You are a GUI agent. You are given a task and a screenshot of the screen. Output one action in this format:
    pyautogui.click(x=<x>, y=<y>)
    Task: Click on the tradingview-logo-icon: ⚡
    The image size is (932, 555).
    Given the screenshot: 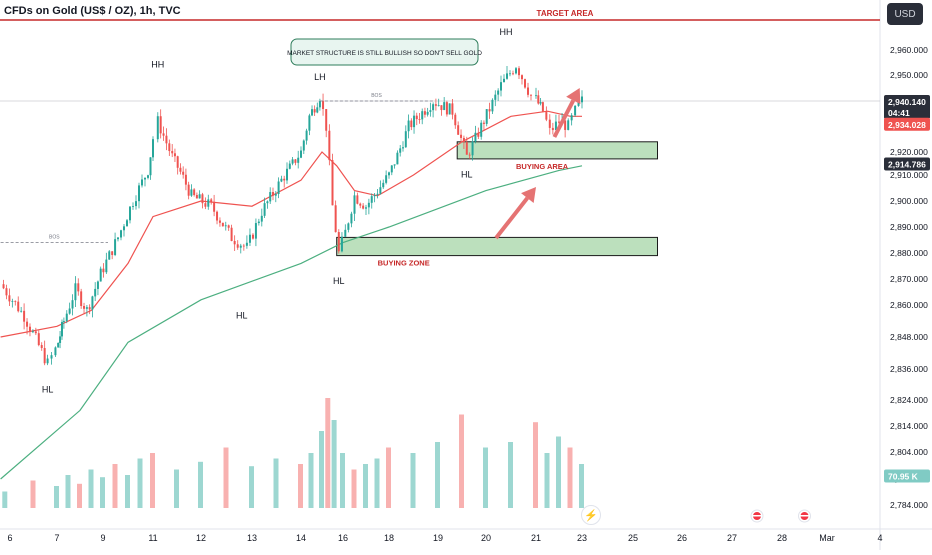 What is the action you would take?
    pyautogui.click(x=591, y=515)
    